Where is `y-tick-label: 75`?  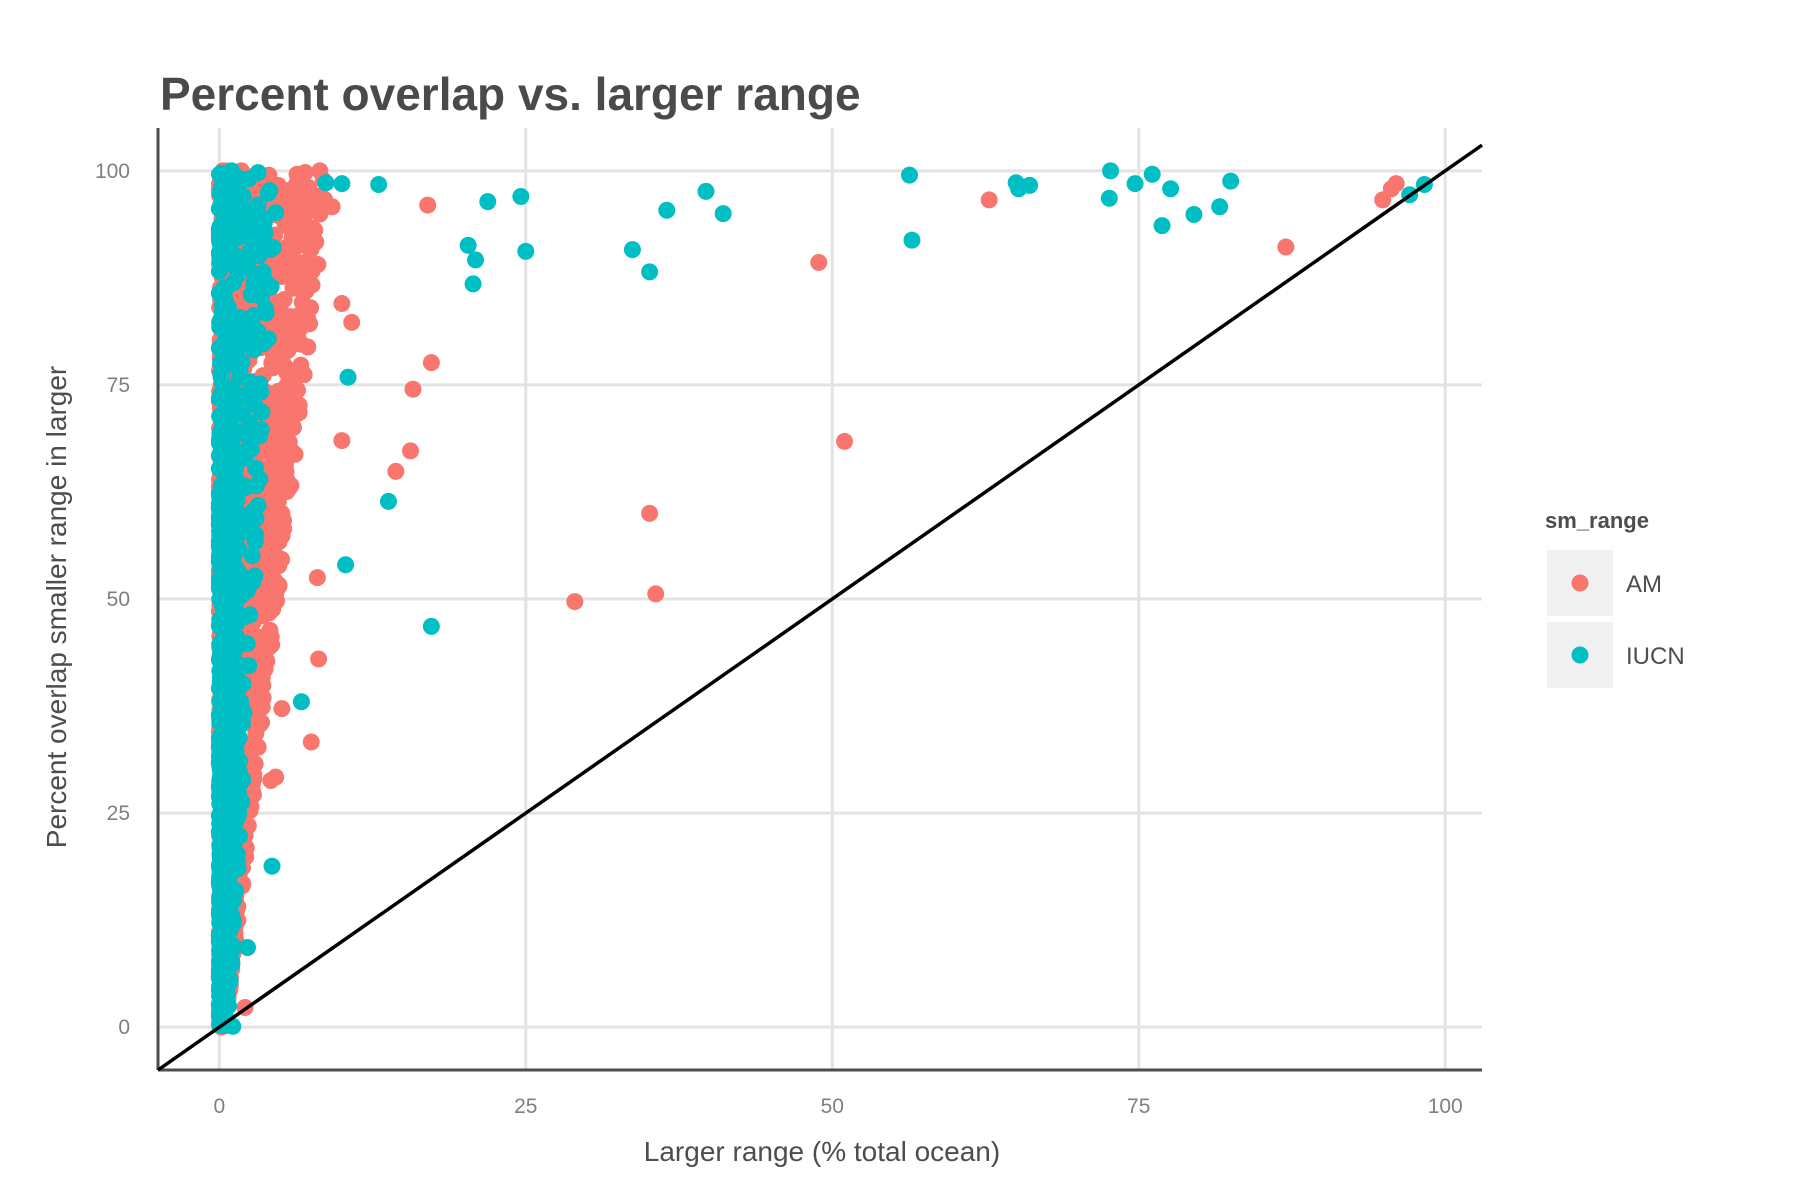
y-tick-label: 75 is located at coordinates (118, 385).